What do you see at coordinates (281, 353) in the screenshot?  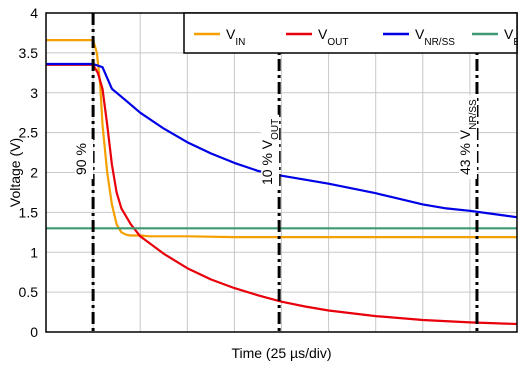 I see `x-axis-title: Time (25 µs/div)` at bounding box center [281, 353].